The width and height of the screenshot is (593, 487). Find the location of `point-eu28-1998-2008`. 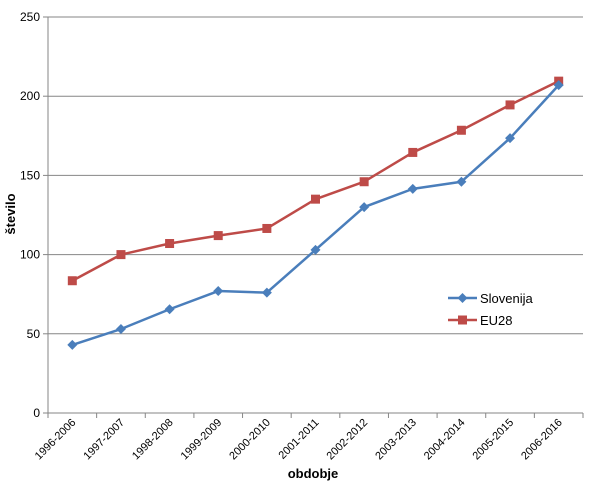

point-eu28-1998-2008 is located at coordinates (170, 244).